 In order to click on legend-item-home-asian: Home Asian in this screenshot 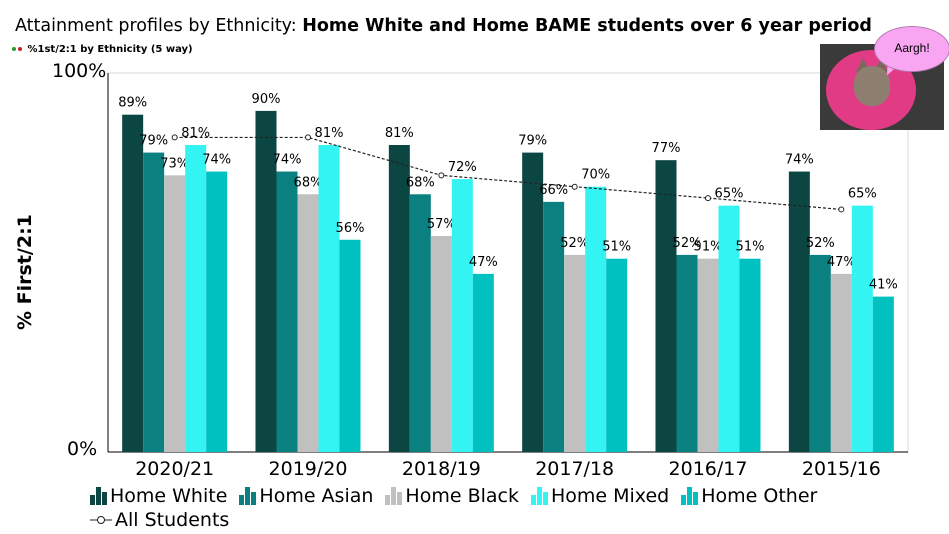, I will do `click(306, 496)`.